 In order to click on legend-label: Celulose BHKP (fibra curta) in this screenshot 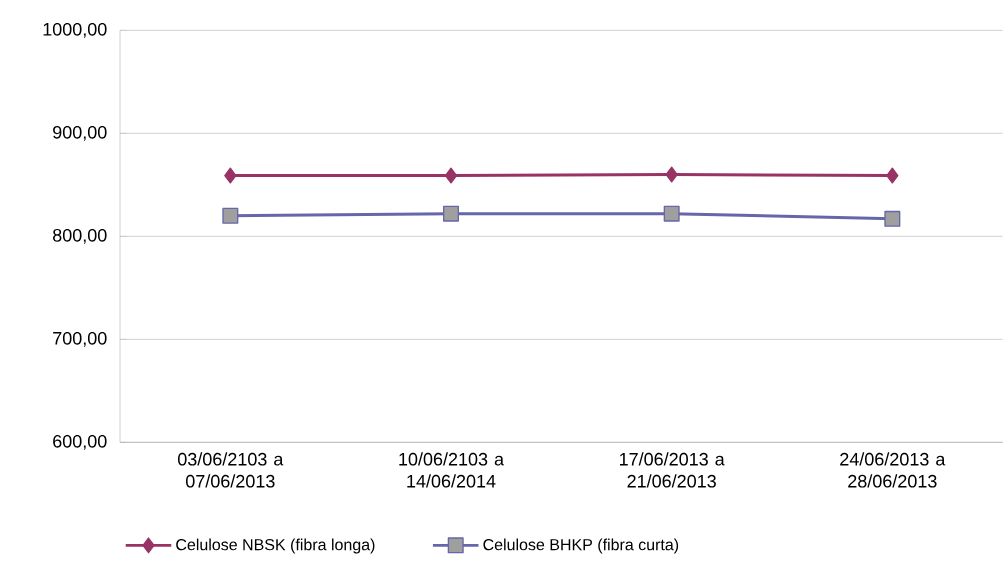, I will do `click(581, 546)`.